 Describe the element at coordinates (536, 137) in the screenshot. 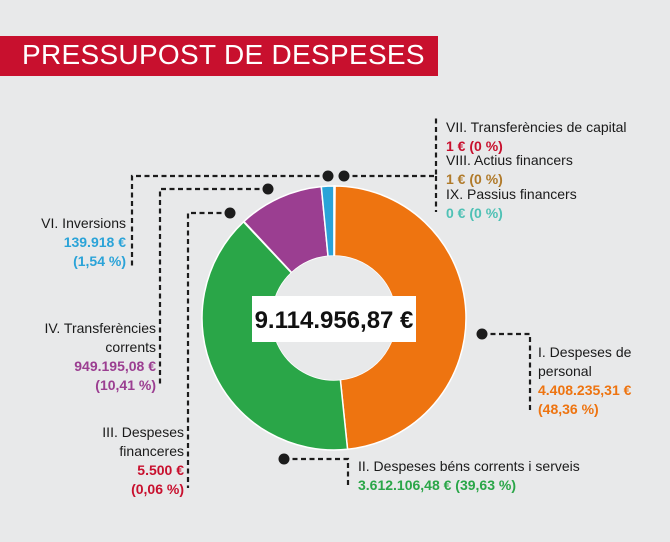

I see `label-vii: VII. Transferències de capital 1 € (0 %)` at that location.